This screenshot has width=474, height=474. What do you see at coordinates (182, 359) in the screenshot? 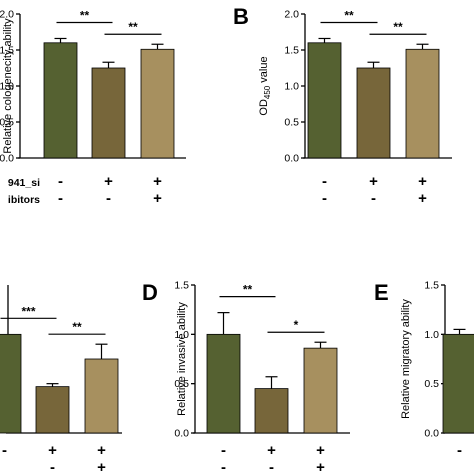
I see `y-axis-label: Relative invasive ability` at bounding box center [182, 359].